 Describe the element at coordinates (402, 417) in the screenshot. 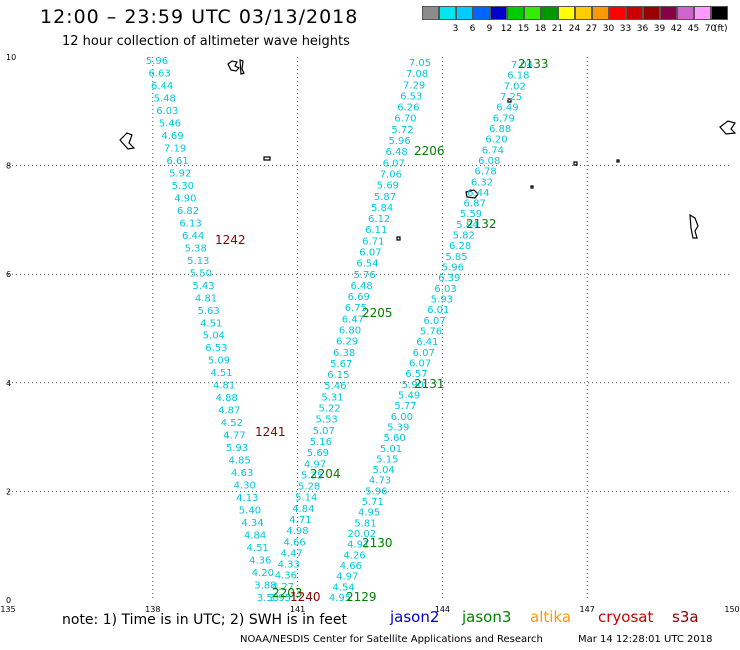

I see `wave-height-value: 6.00` at that location.